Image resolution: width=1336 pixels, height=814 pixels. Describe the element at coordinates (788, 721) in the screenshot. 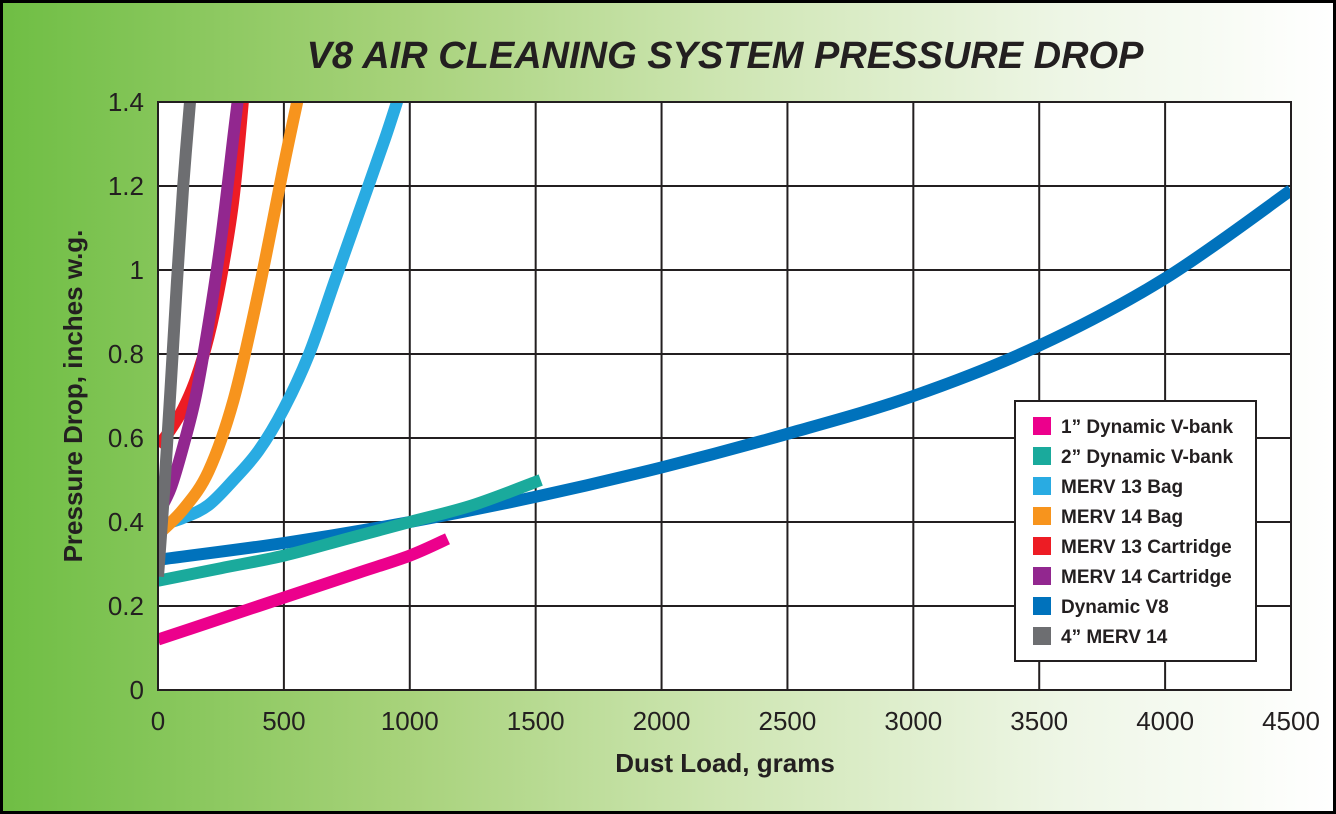

I see `x-tick-label: 2500` at that location.